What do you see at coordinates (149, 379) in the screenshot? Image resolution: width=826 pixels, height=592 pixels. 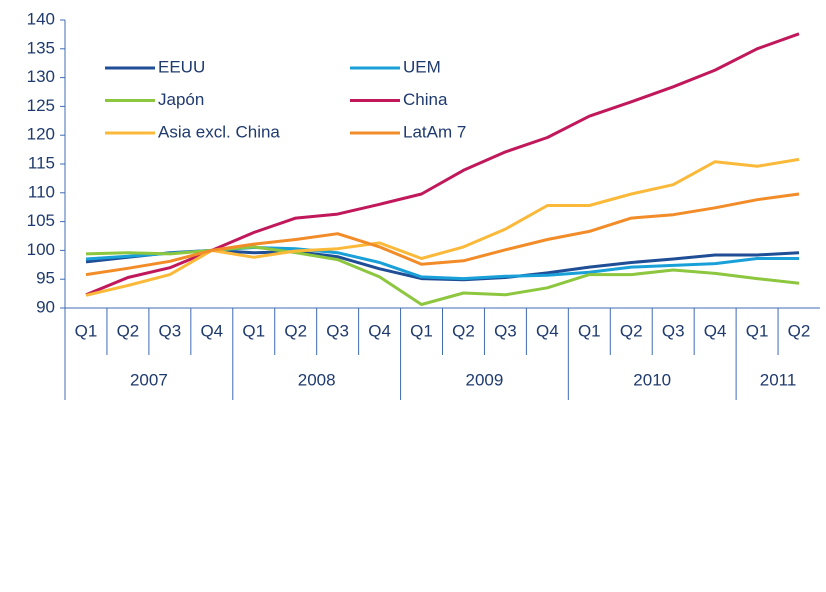 I see `year-label: 2007` at bounding box center [149, 379].